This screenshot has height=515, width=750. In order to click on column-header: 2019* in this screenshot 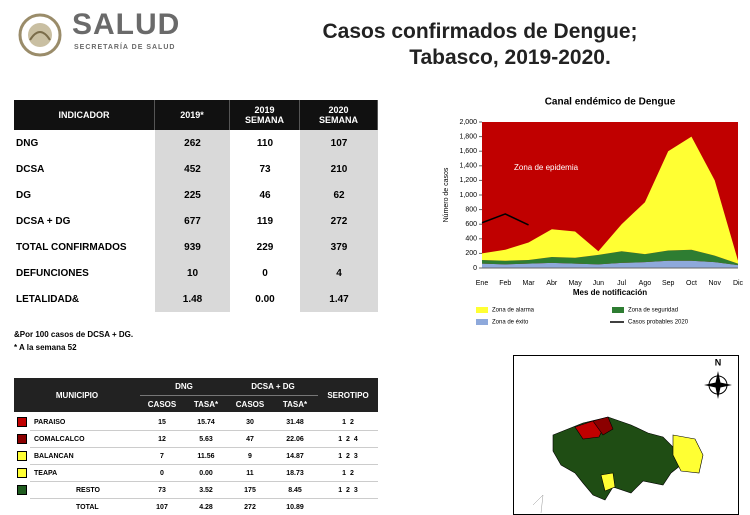, I will do `click(192, 115)`.